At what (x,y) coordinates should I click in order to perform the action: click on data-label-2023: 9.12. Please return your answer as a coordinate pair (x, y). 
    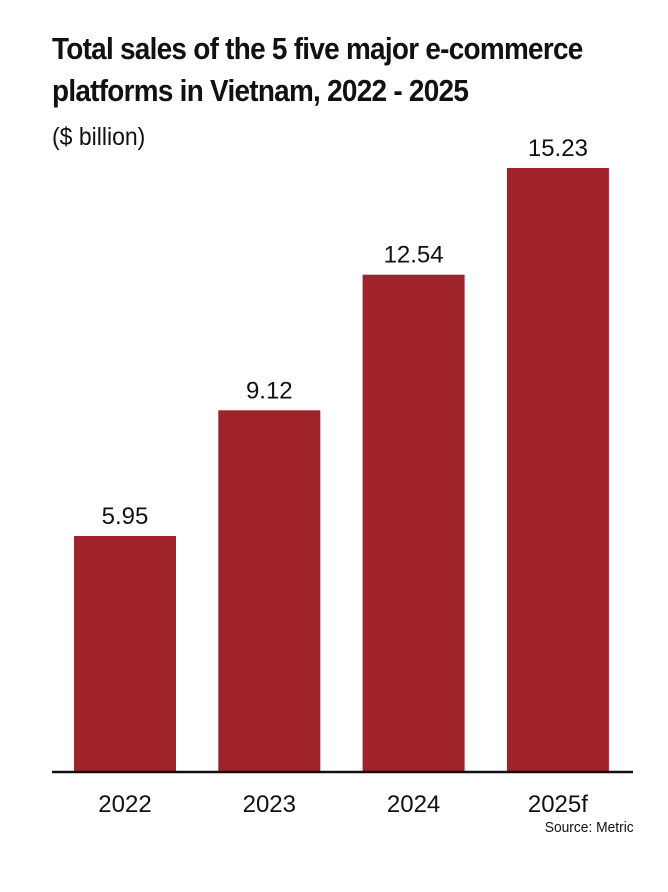
    Looking at the image, I should click on (269, 390).